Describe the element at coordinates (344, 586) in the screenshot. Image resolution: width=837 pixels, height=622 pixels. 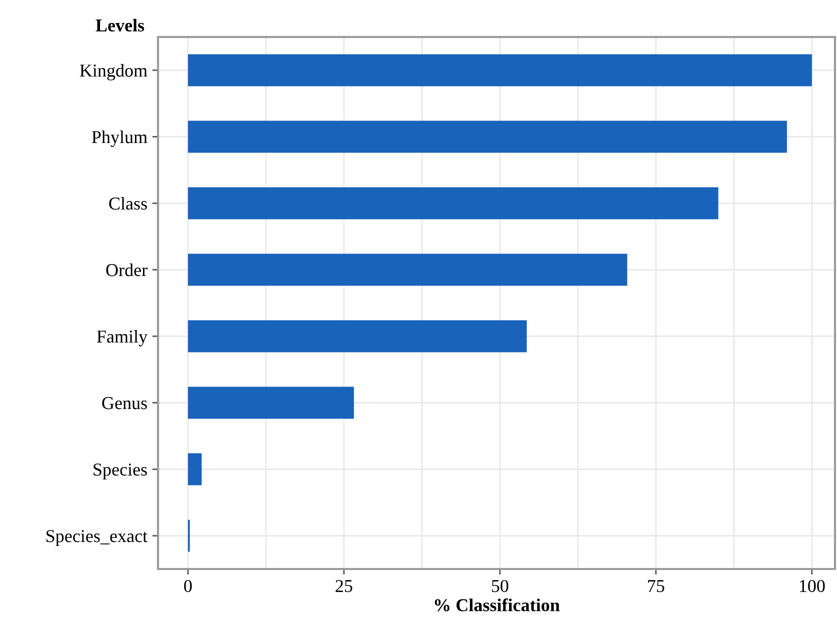
I see `x-tick-label: 25` at that location.